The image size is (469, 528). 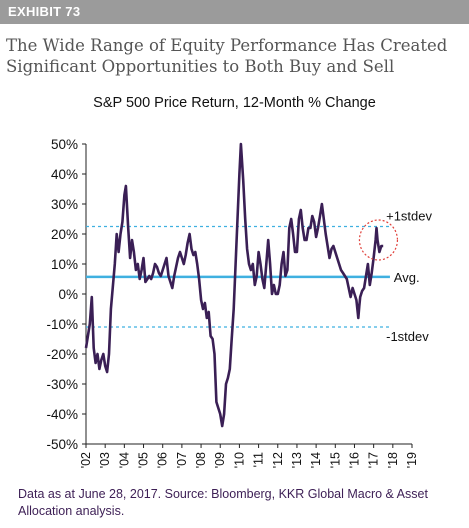 I want to click on y-tick-label: -30%, so click(x=62, y=384).